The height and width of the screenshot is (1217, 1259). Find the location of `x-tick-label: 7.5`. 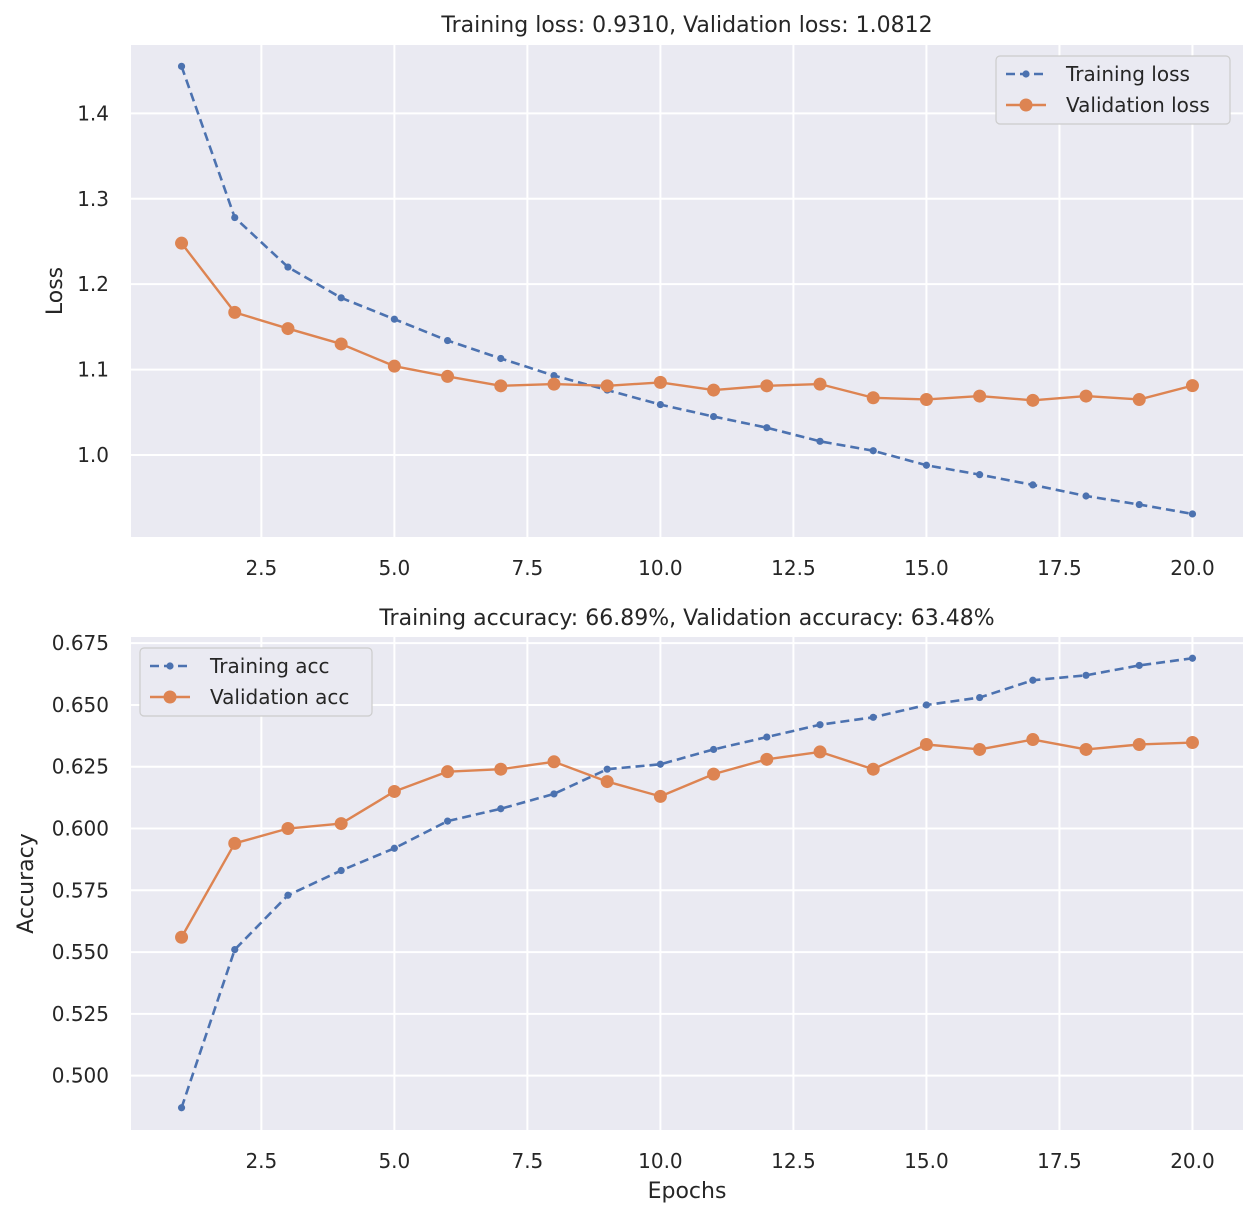

x-tick-label: 7.5 is located at coordinates (527, 1161).